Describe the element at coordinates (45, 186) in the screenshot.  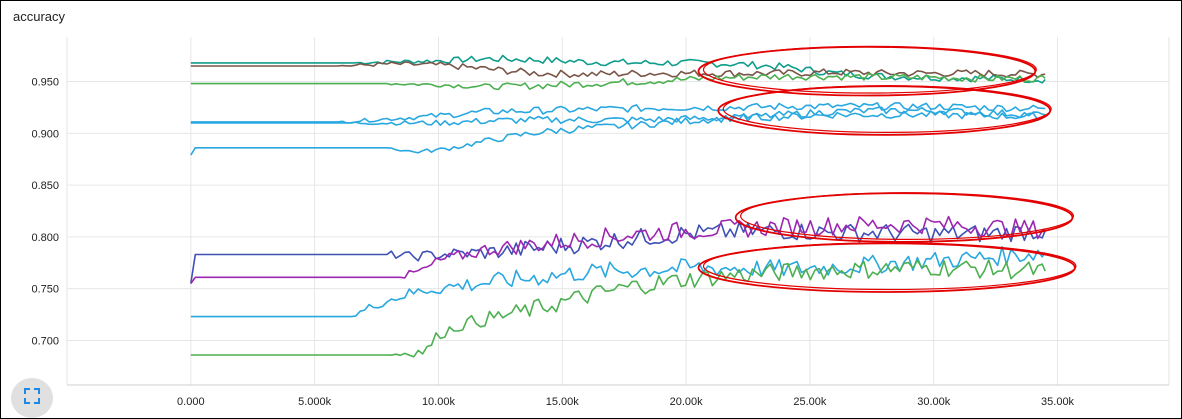
I see `y-tick-label: 0.850` at that location.